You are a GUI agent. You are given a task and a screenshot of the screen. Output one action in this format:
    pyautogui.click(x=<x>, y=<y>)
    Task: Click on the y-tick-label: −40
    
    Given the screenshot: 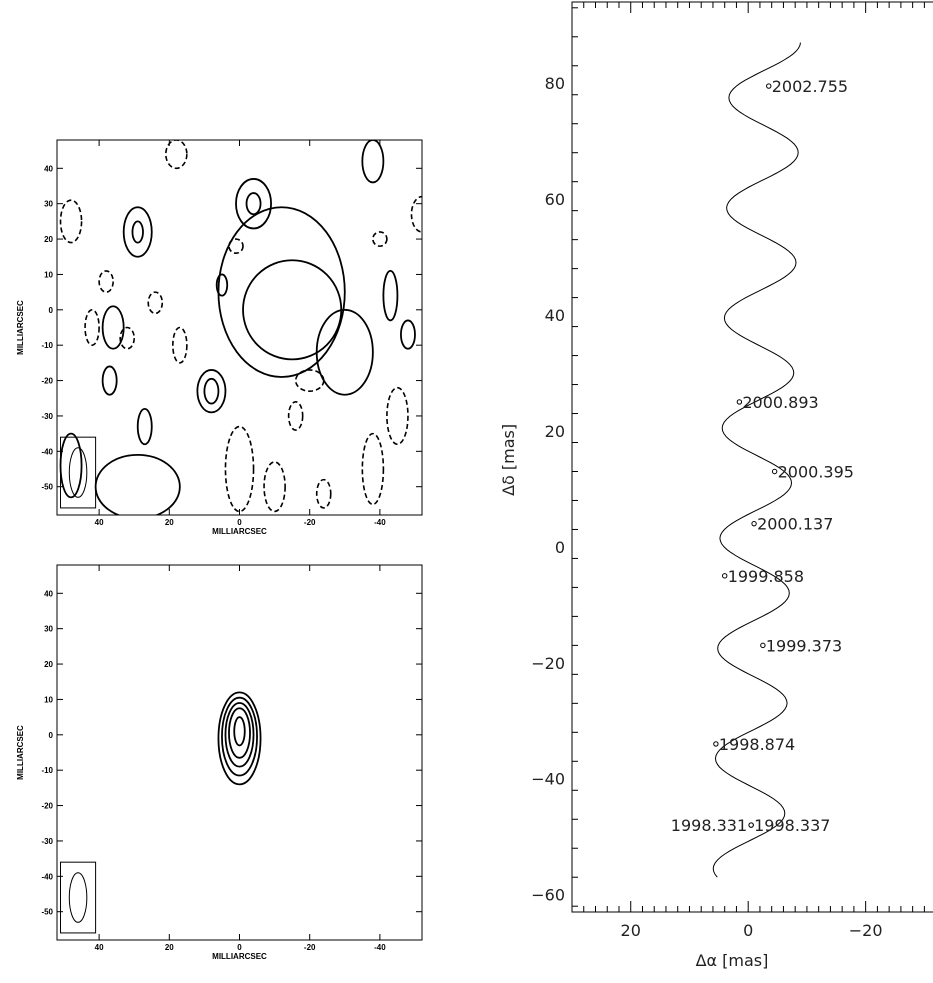 What is the action you would take?
    pyautogui.click(x=548, y=779)
    